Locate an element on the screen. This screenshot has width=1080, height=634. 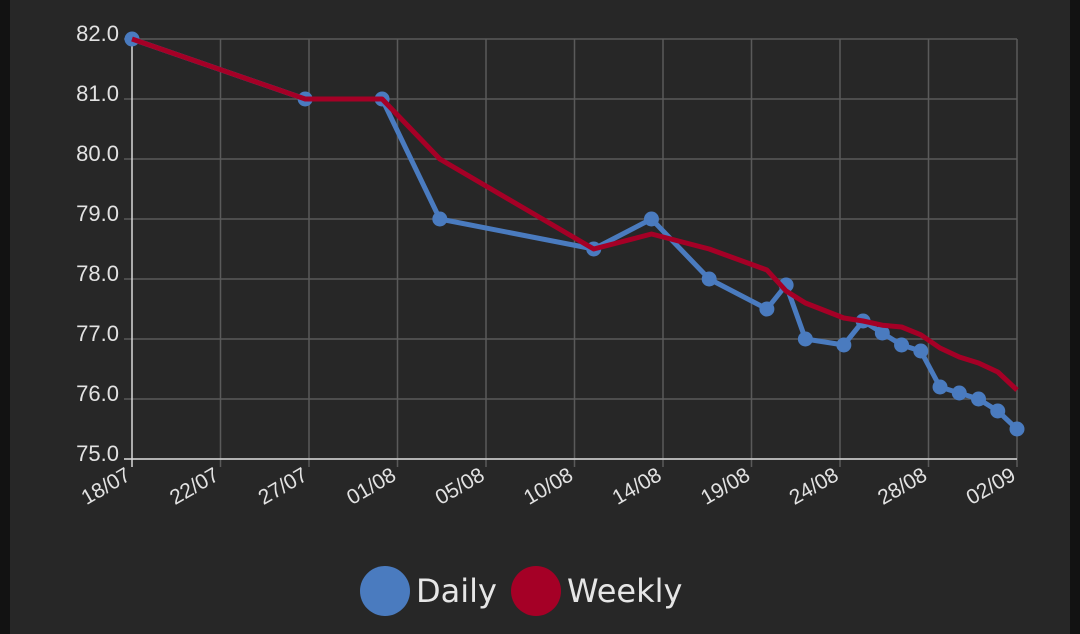
y-tick-label: 75.0 is located at coordinates (97, 453).